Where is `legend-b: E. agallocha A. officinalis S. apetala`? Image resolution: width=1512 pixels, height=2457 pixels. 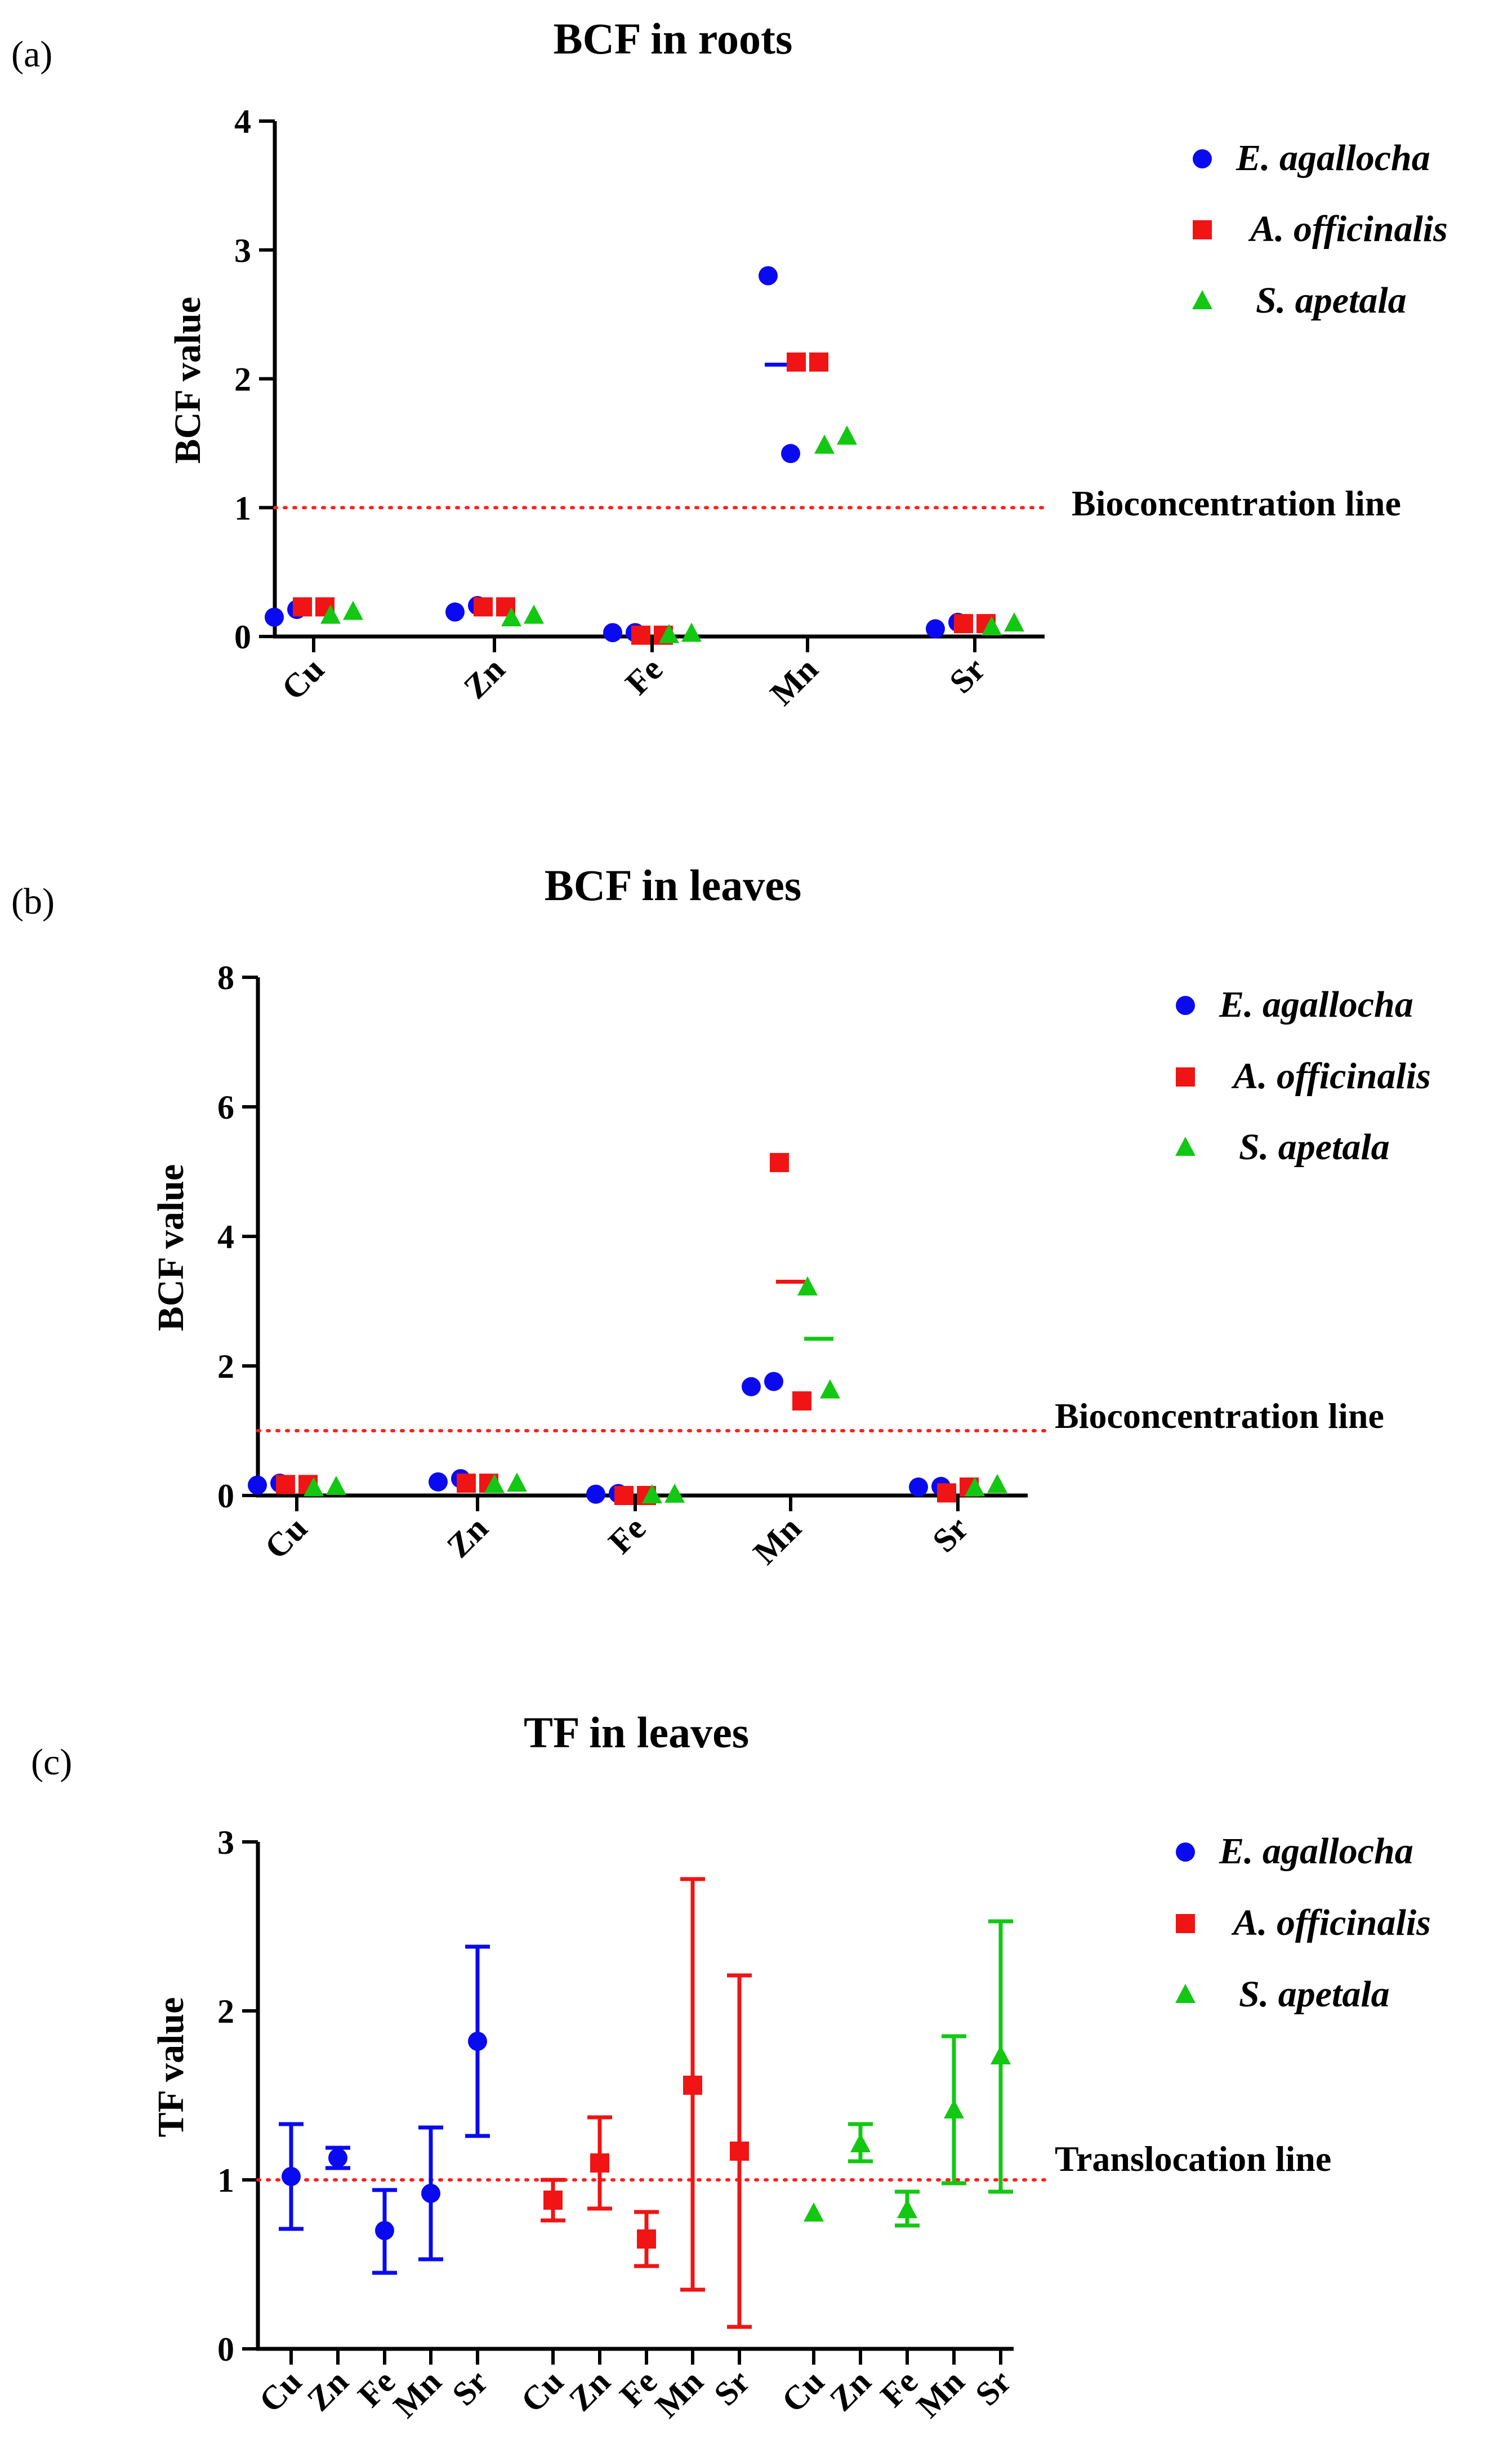
legend-b: E. agallocha A. officinalis S. apetala is located at coordinates (1325, 1076).